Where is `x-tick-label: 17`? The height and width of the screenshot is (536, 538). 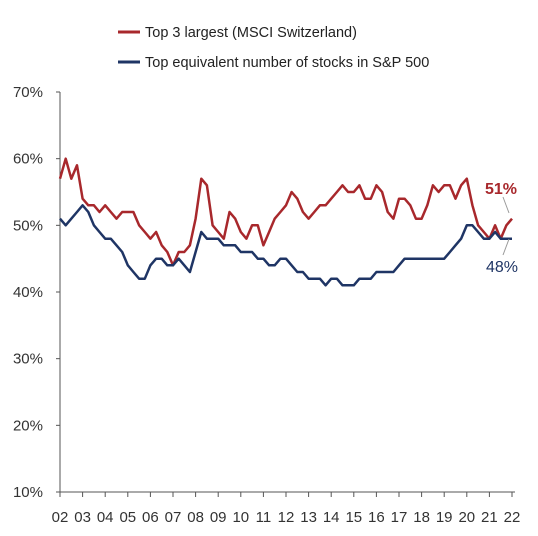 x-tick-label: 17 is located at coordinates (399, 517).